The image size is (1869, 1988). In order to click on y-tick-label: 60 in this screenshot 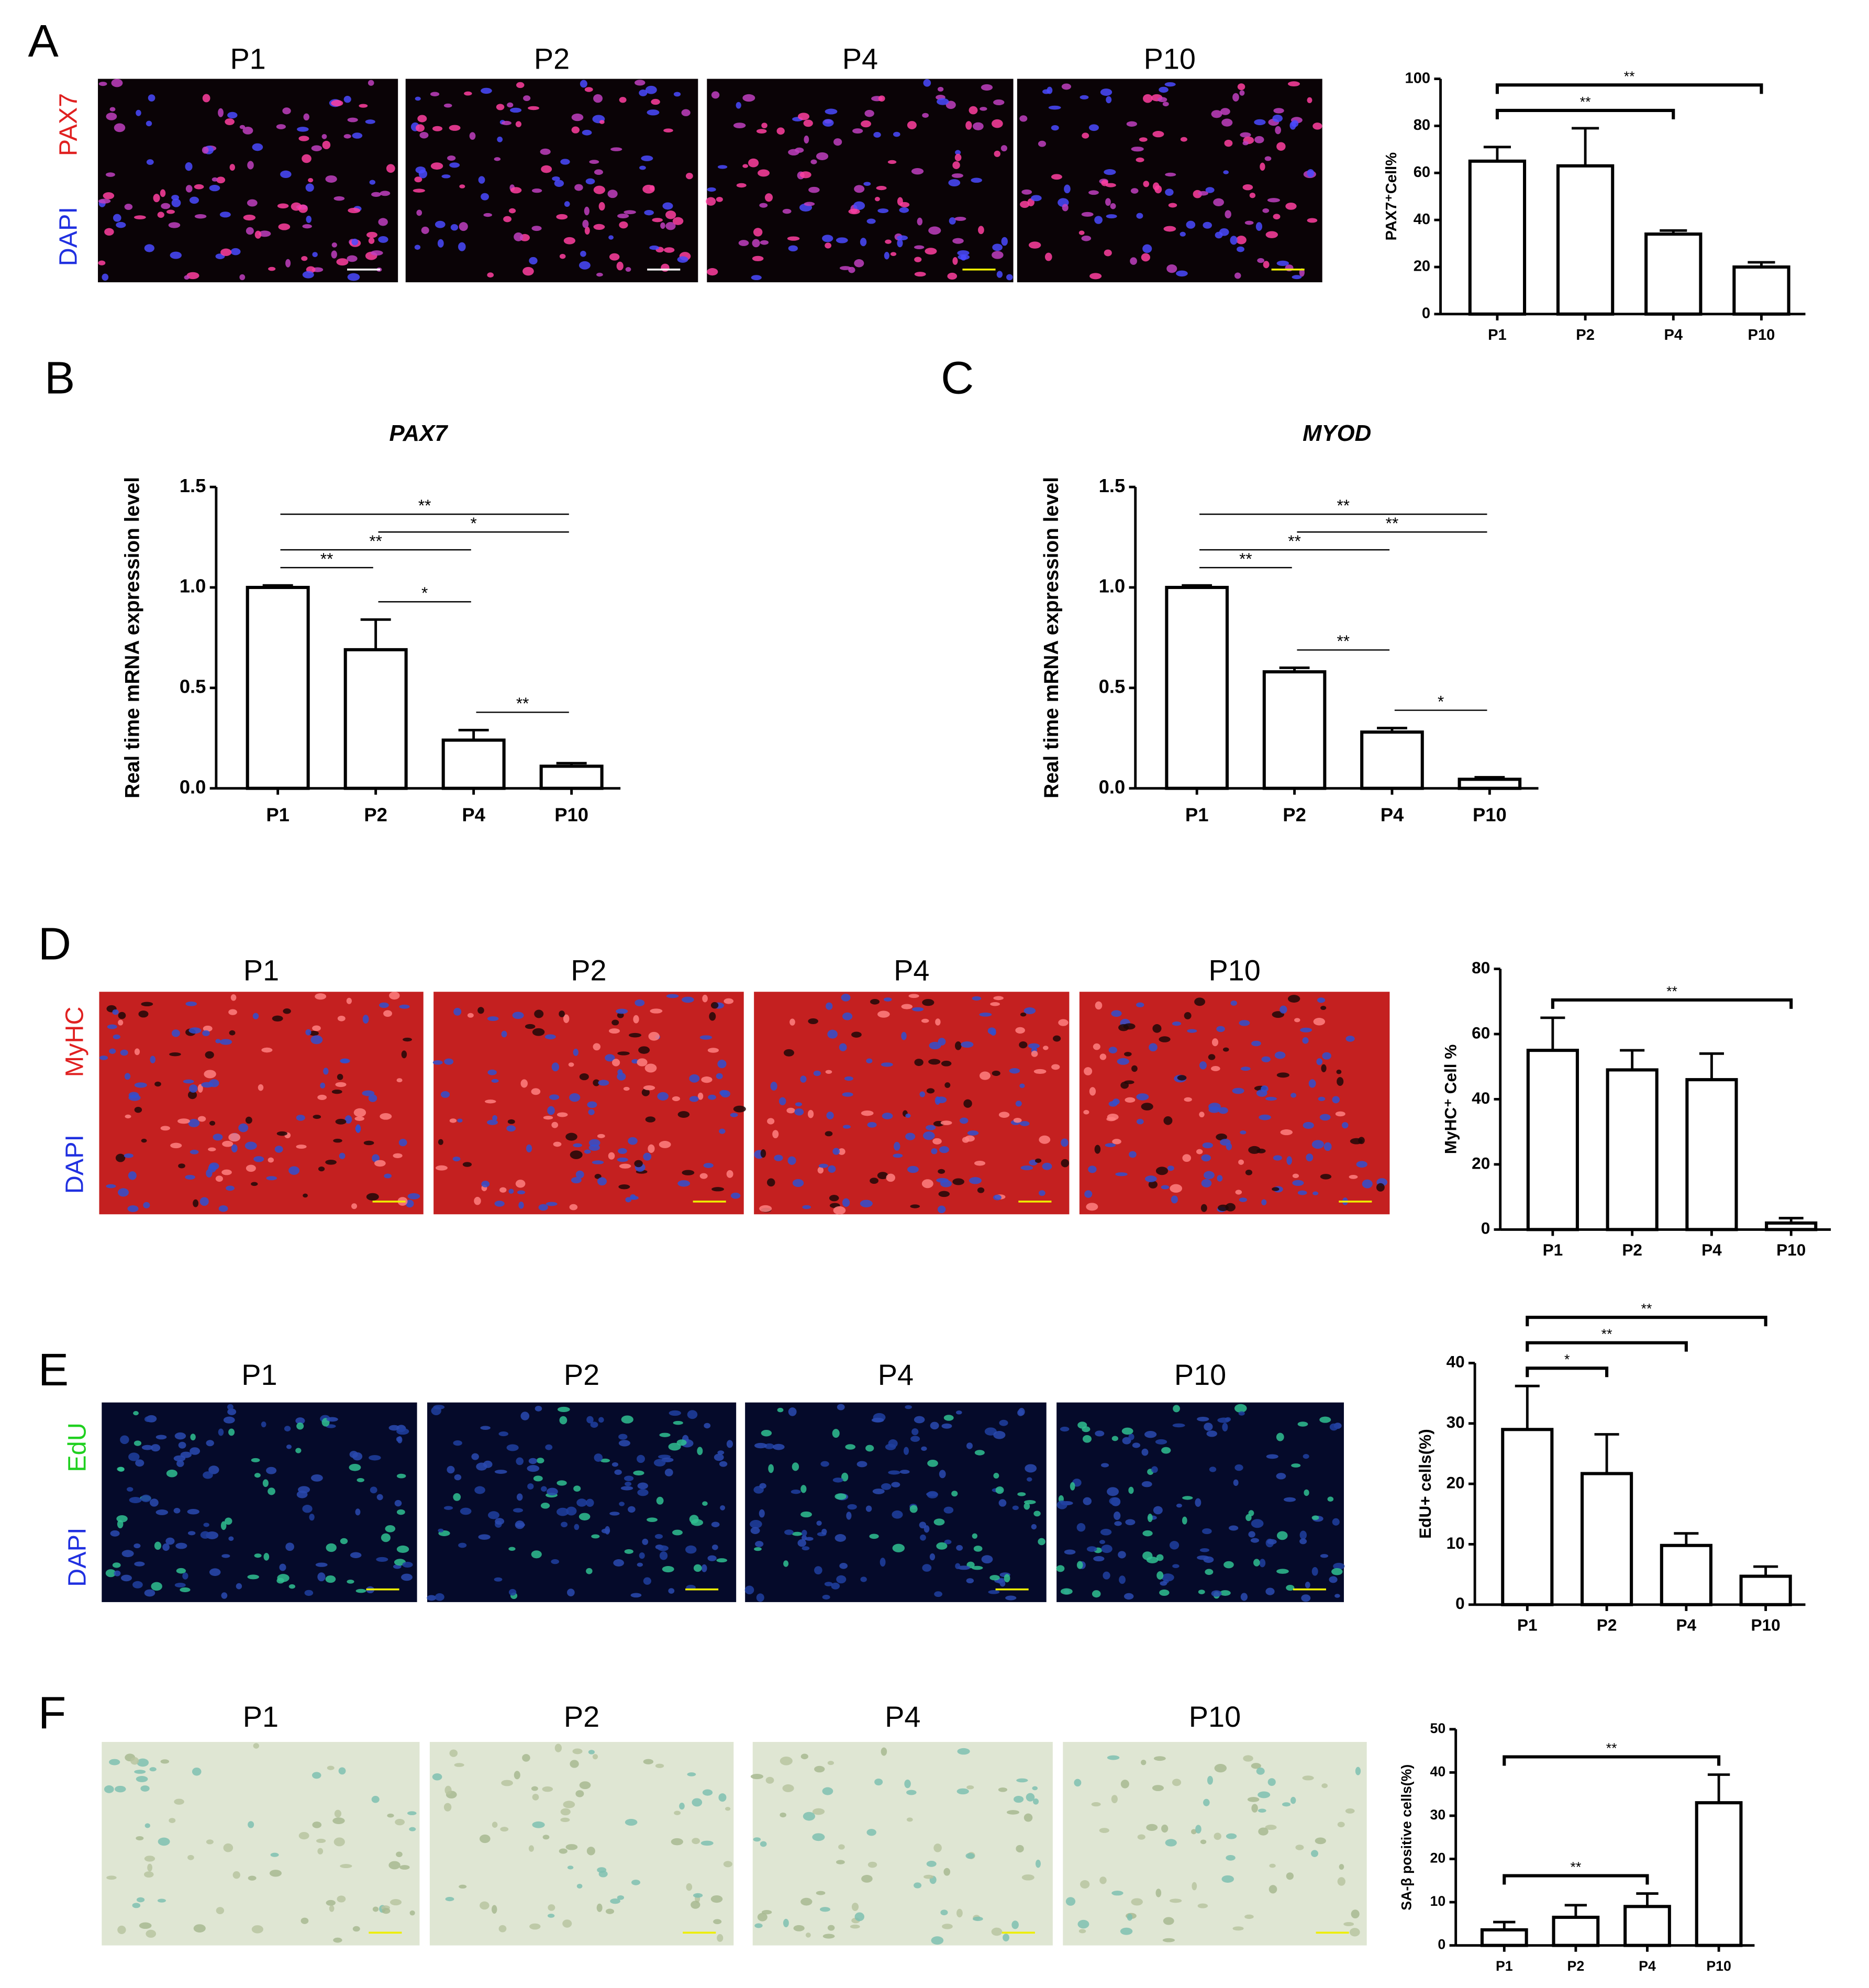, I will do `click(1481, 1032)`.